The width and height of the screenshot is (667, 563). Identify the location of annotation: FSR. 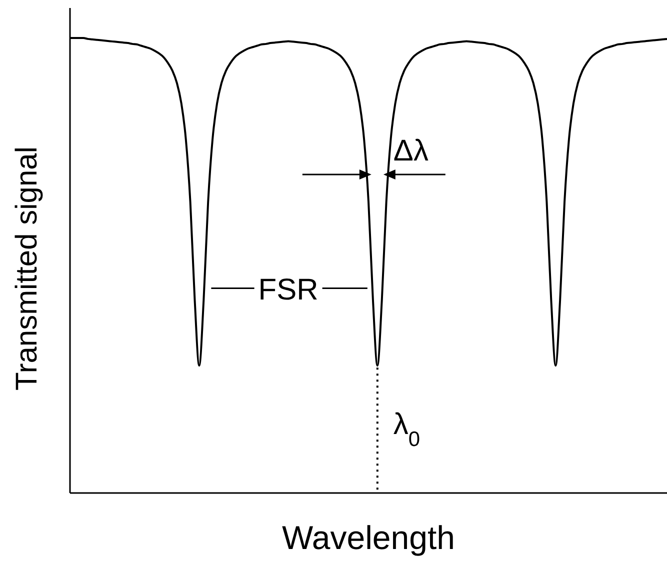
(288, 289).